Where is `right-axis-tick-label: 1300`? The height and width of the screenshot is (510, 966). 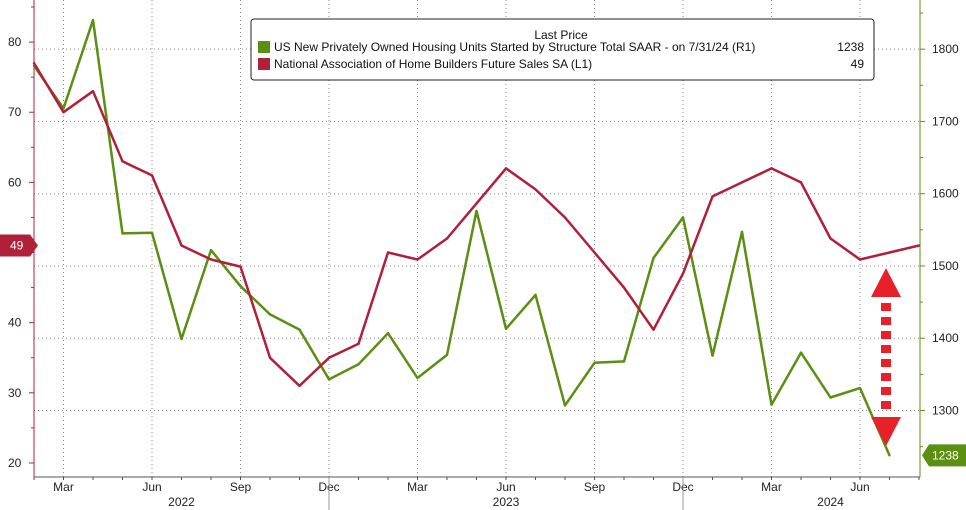 right-axis-tick-label: 1300 is located at coordinates (945, 411).